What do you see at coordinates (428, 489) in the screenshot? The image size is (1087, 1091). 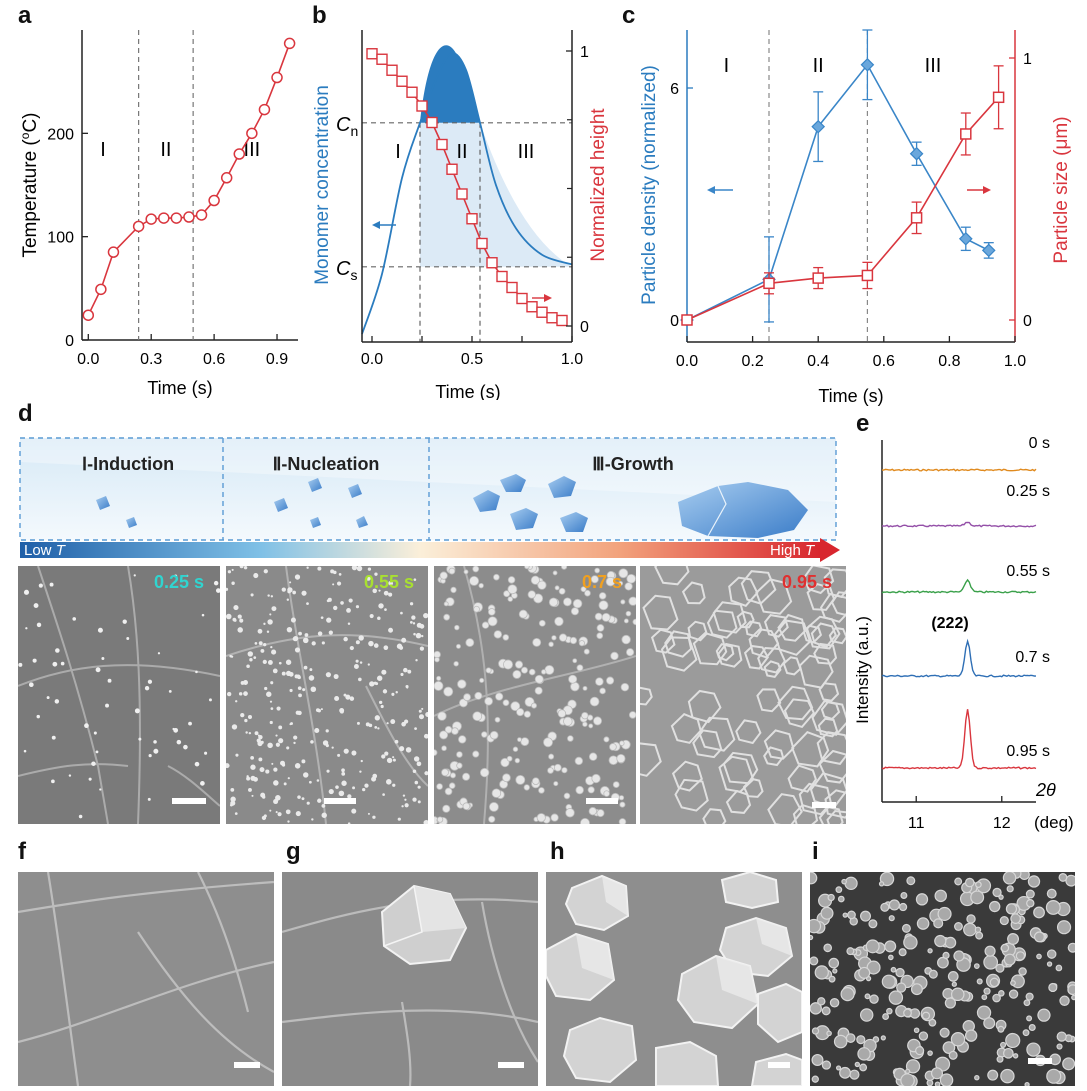 I see `schematic-frame` at bounding box center [428, 489].